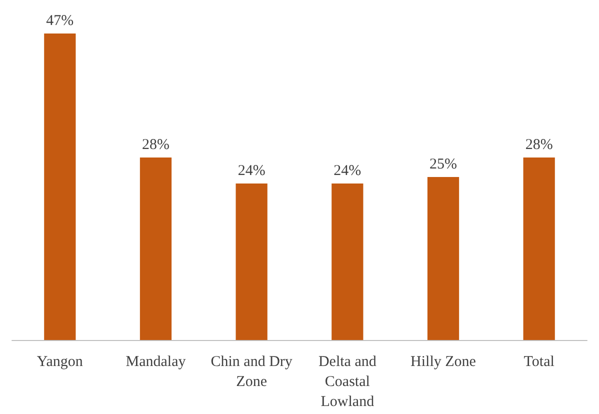 This screenshot has width=599, height=414. I want to click on x-tick-label: Delta and Coastal Lowland, so click(347, 382).